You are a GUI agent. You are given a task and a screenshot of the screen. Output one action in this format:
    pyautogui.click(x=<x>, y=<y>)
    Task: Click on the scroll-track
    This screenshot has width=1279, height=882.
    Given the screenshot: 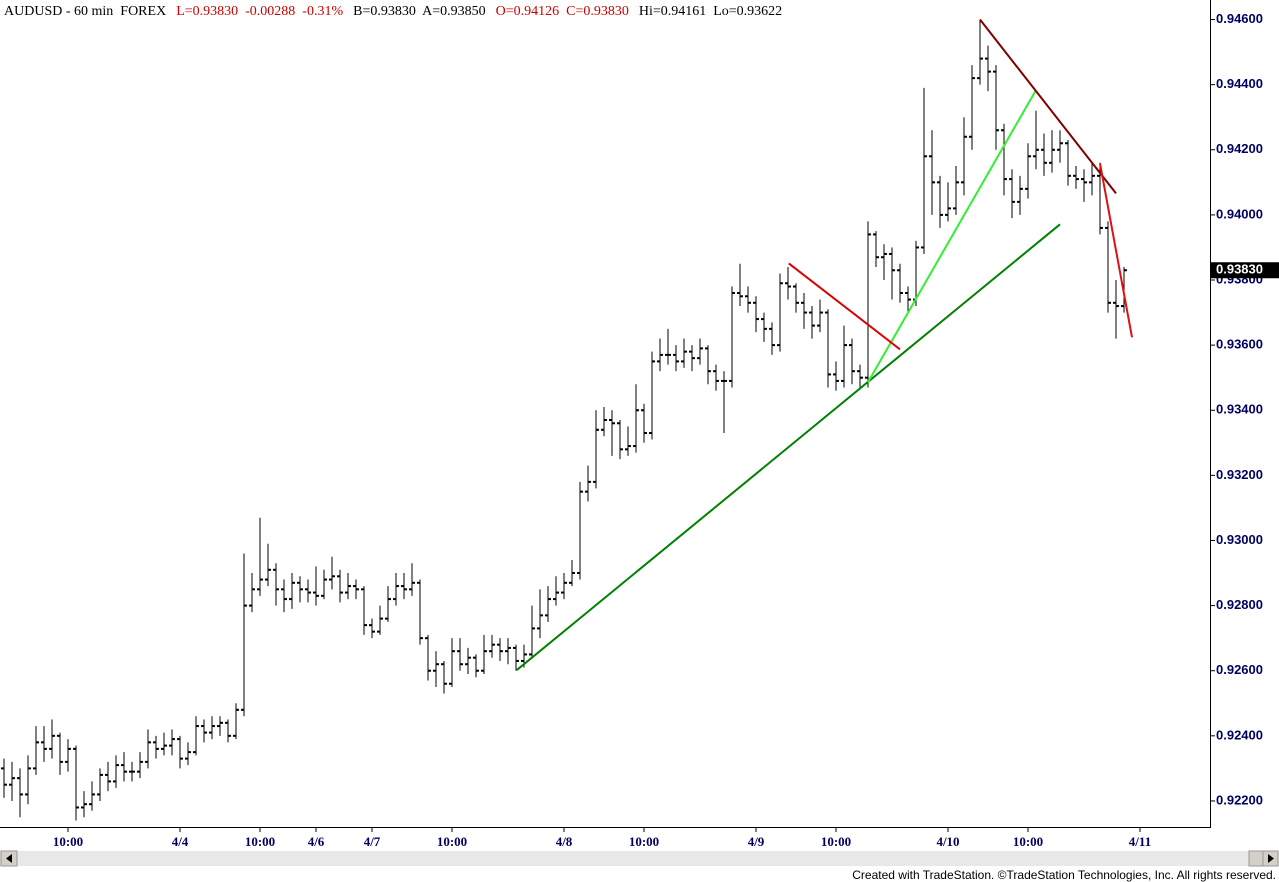 What is the action you would take?
    pyautogui.click(x=639, y=858)
    